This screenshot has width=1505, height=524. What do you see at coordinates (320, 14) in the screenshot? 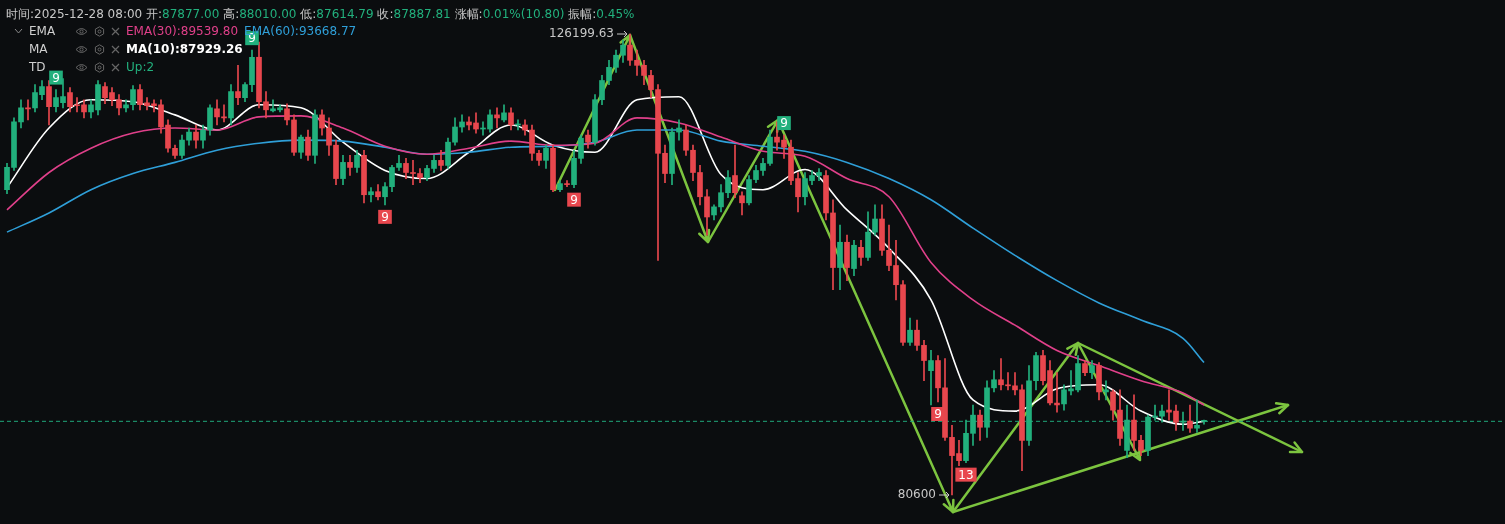
I see `chart-title: 时间:2025-12-28 08:00 开:87877.00 高:88010.00 低:87614.79 收:87887.81 涨幅:0.01%(10.80) 振幅:0.45%` at bounding box center [320, 14].